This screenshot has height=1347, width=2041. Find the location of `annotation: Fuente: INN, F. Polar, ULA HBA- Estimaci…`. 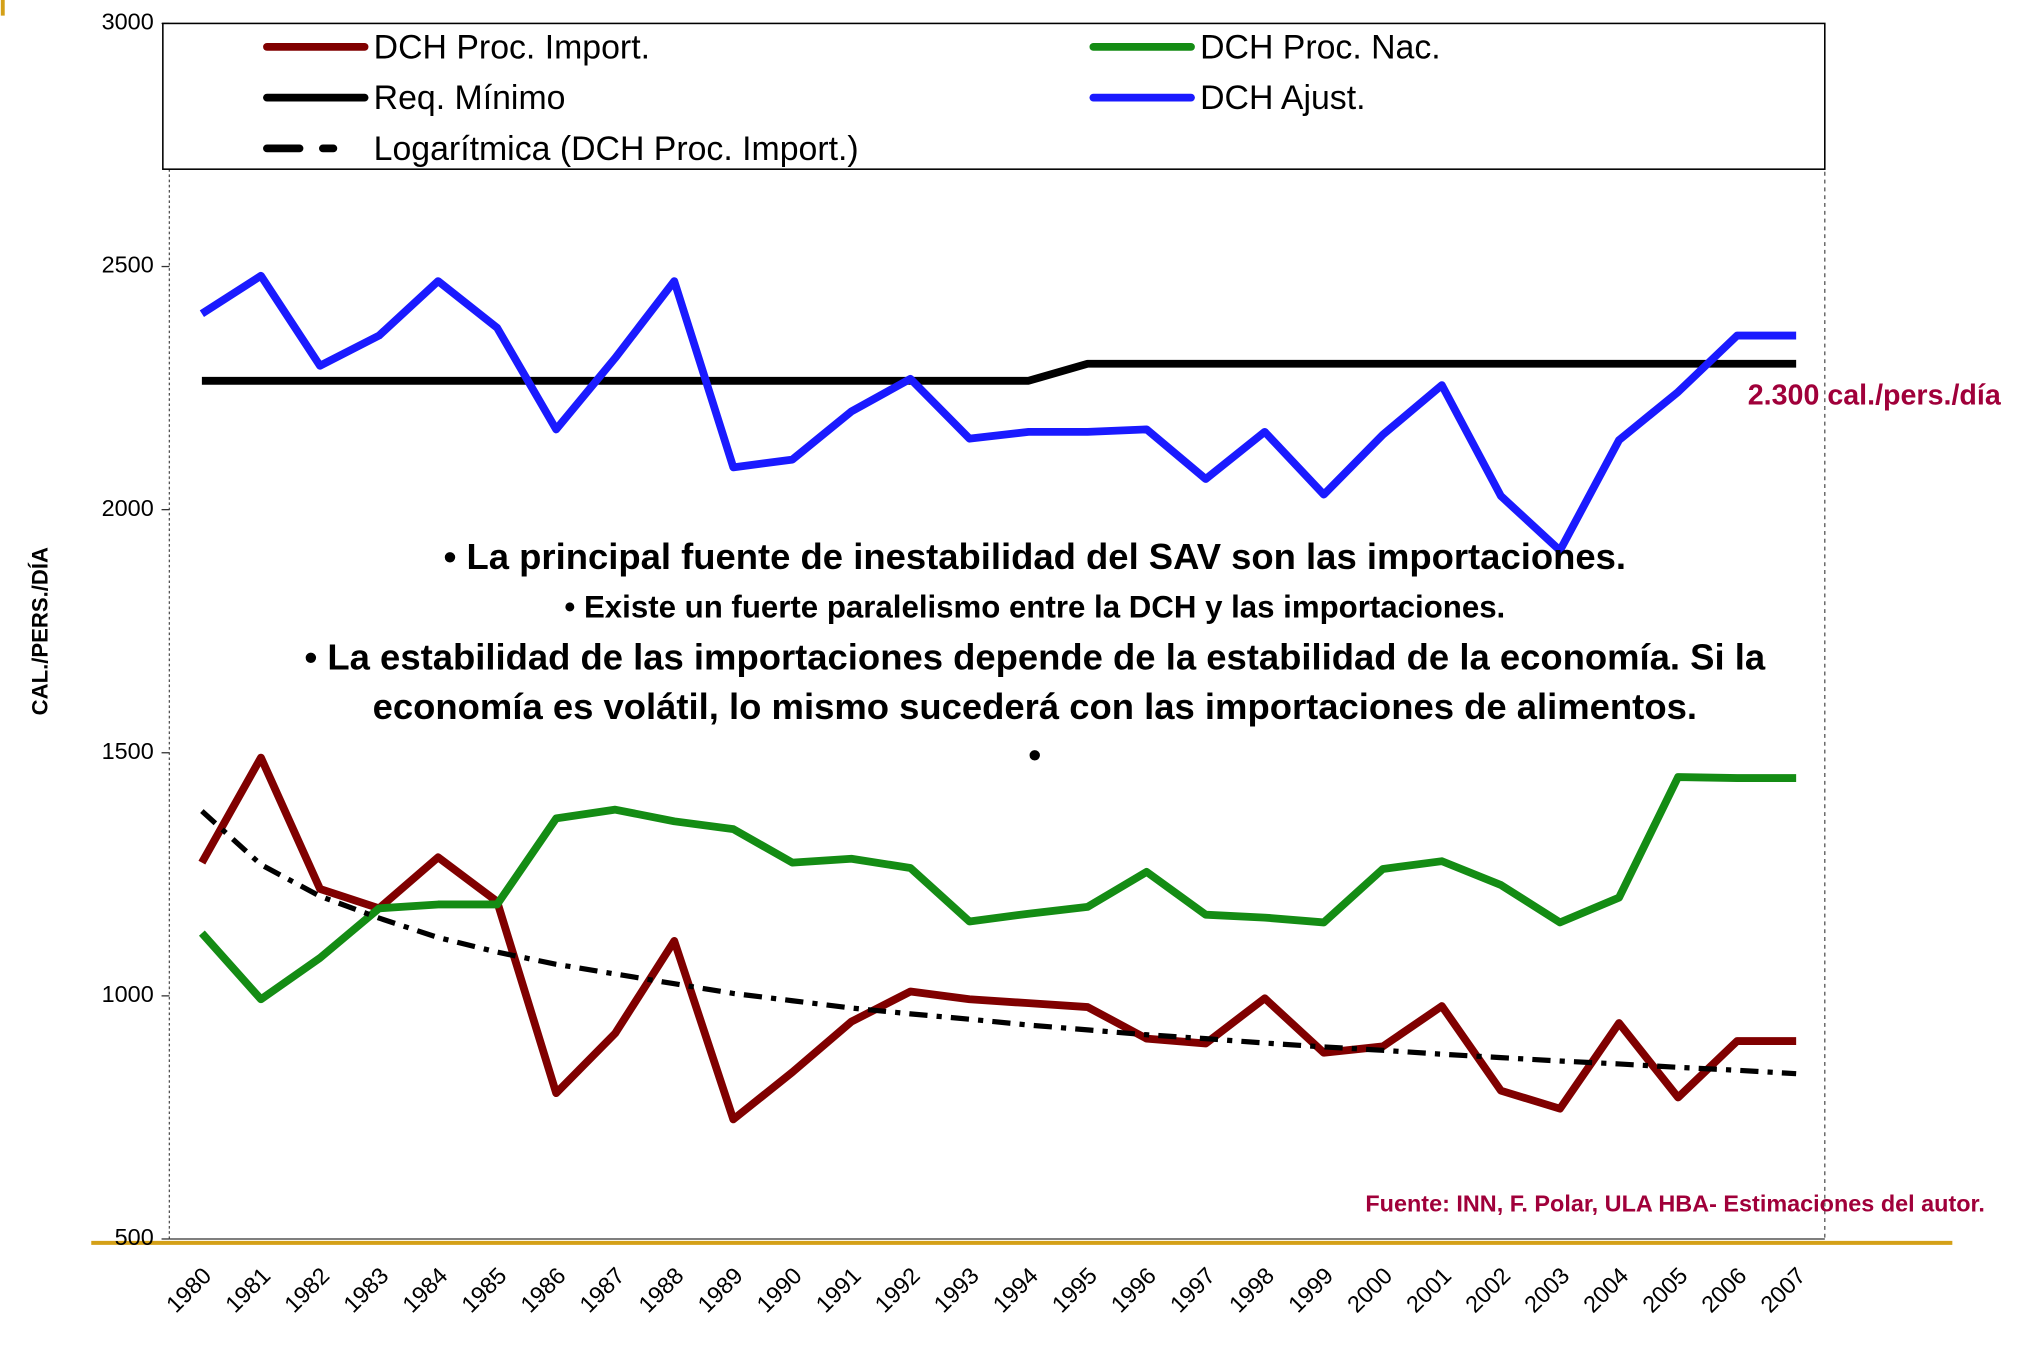

annotation: Fuente: INN, F. Polar, ULA HBA- Estimaci… is located at coordinates (1675, 1203).